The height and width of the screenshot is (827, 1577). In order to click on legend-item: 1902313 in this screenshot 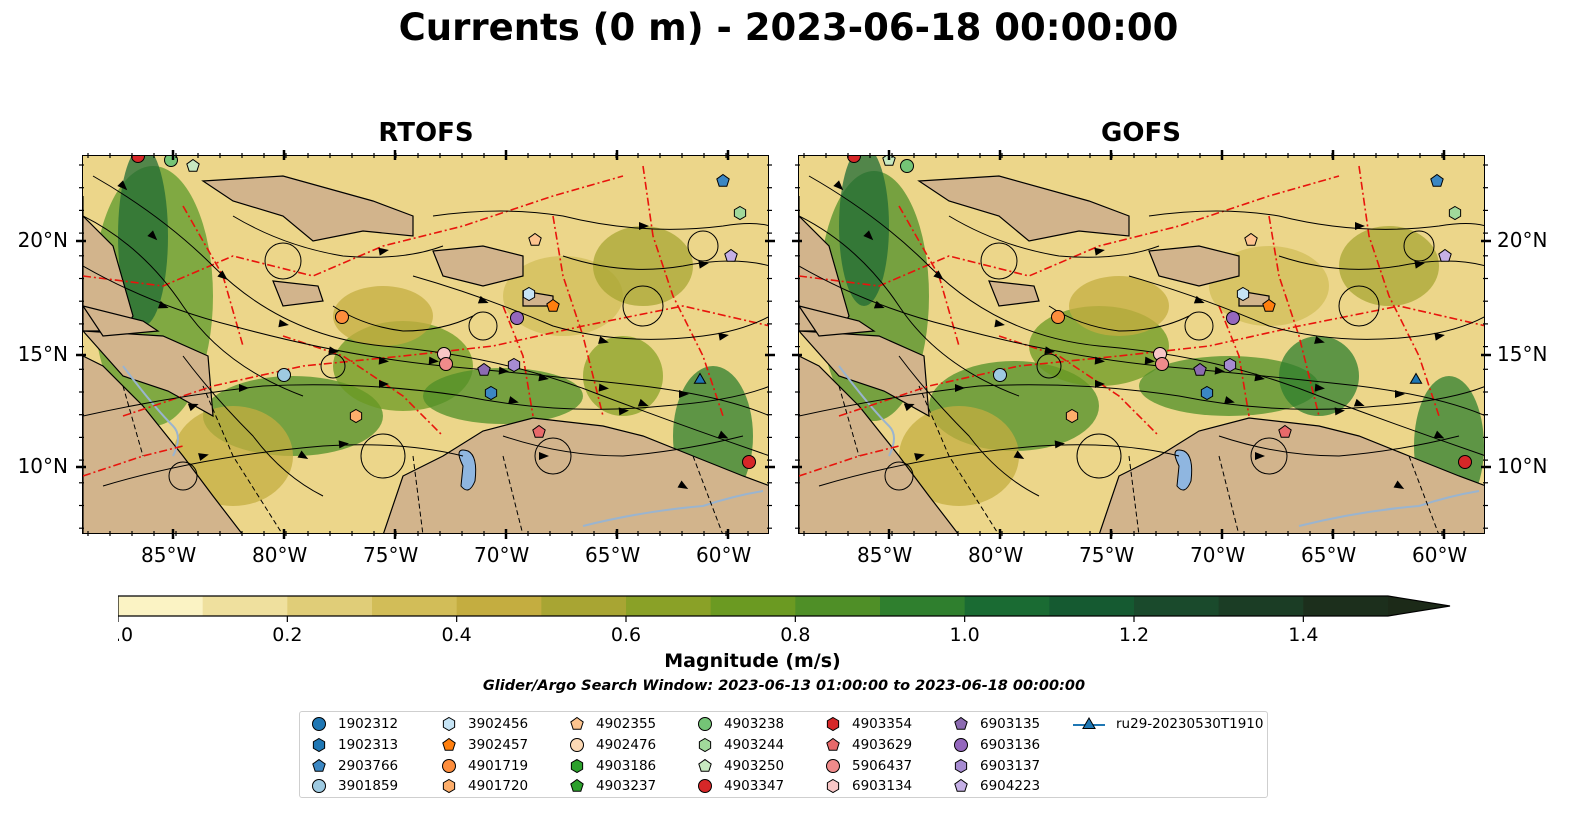, I will do `click(354, 745)`.